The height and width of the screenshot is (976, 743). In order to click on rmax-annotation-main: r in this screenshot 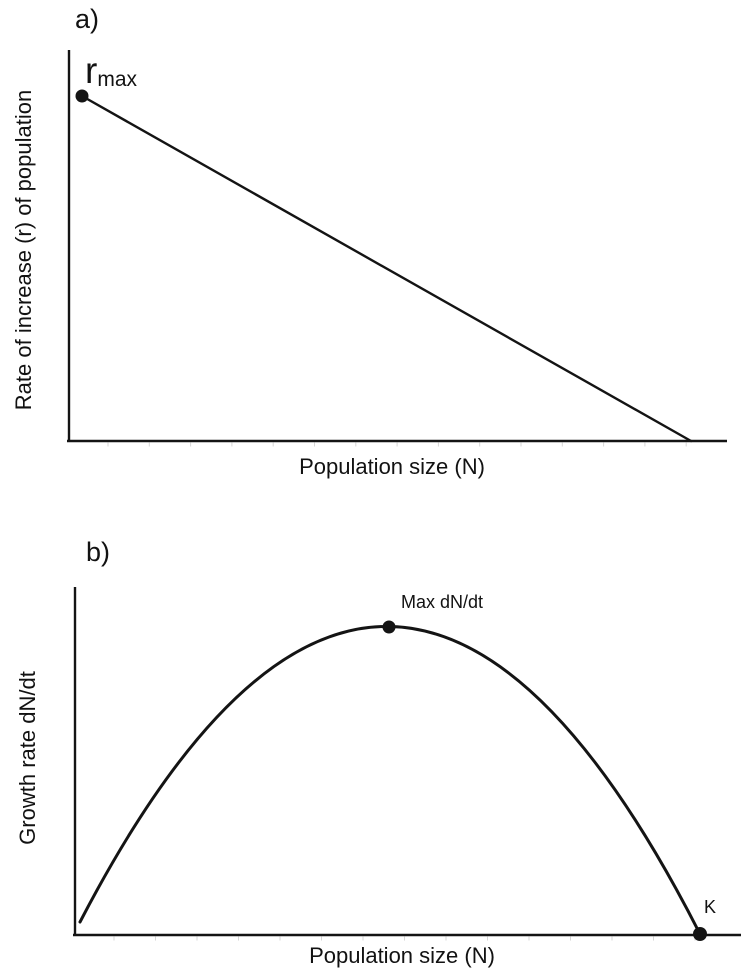, I will do `click(91, 70)`.